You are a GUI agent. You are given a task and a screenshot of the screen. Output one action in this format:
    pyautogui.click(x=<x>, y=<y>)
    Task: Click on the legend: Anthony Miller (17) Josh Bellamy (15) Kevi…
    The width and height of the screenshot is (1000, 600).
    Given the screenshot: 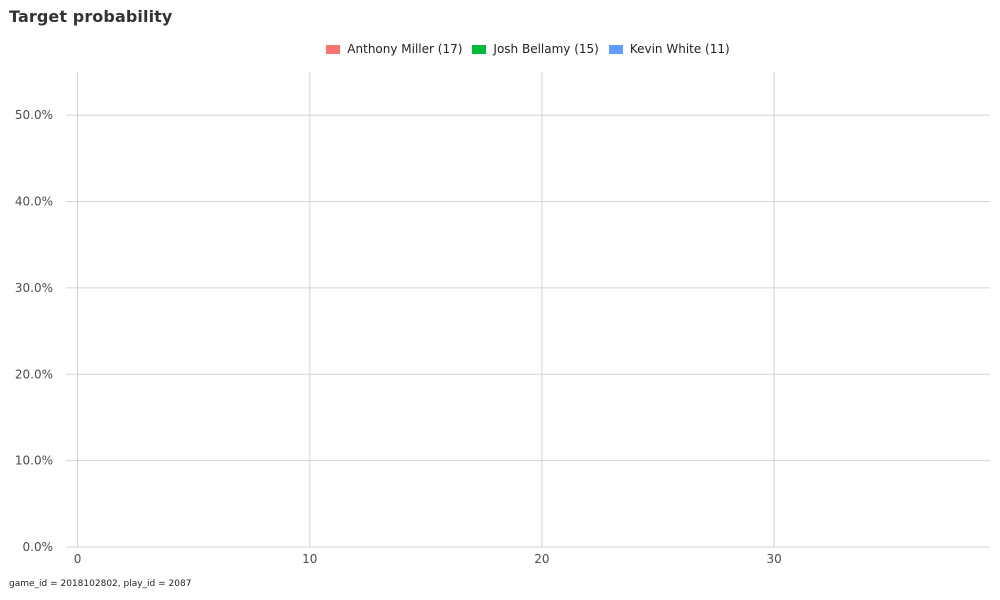 What is the action you would take?
    pyautogui.click(x=500, y=49)
    